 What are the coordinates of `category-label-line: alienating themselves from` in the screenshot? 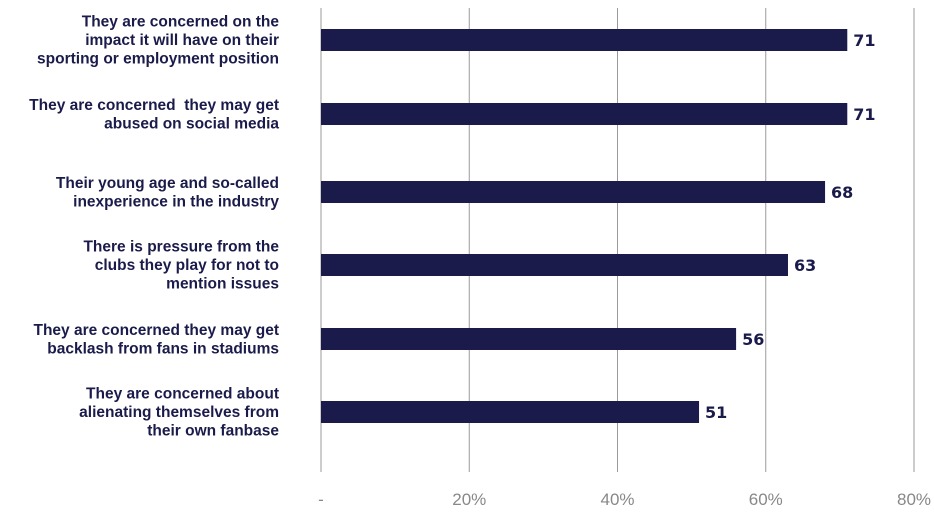 It's located at (179, 412).